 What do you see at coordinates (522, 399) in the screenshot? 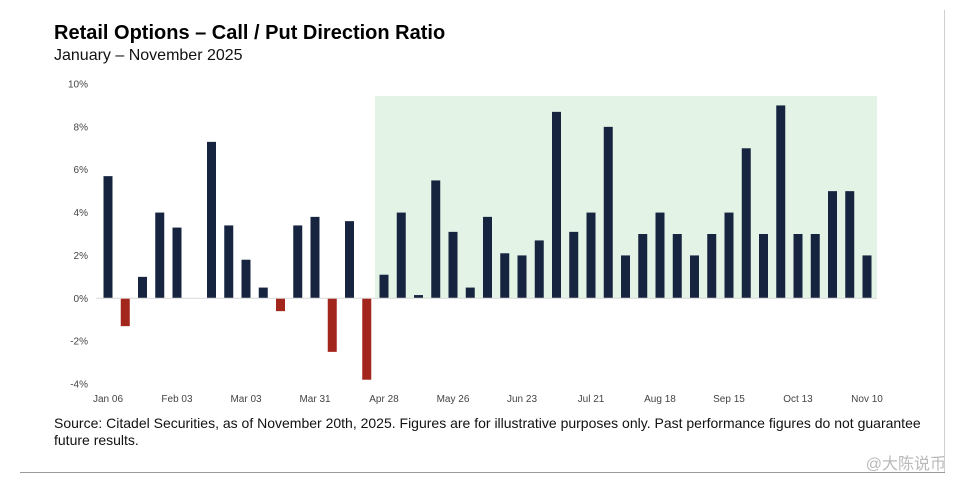
I see `x-tick-label: Jun 23` at bounding box center [522, 399].